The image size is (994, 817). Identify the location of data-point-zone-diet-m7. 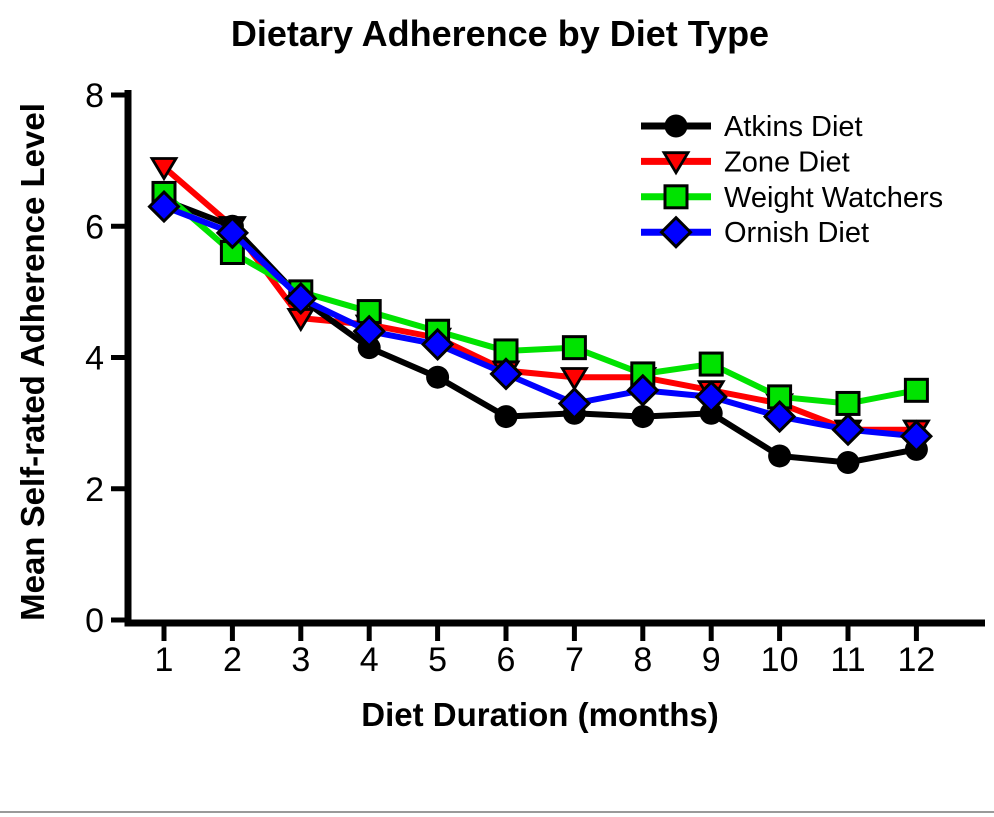
(574, 379).